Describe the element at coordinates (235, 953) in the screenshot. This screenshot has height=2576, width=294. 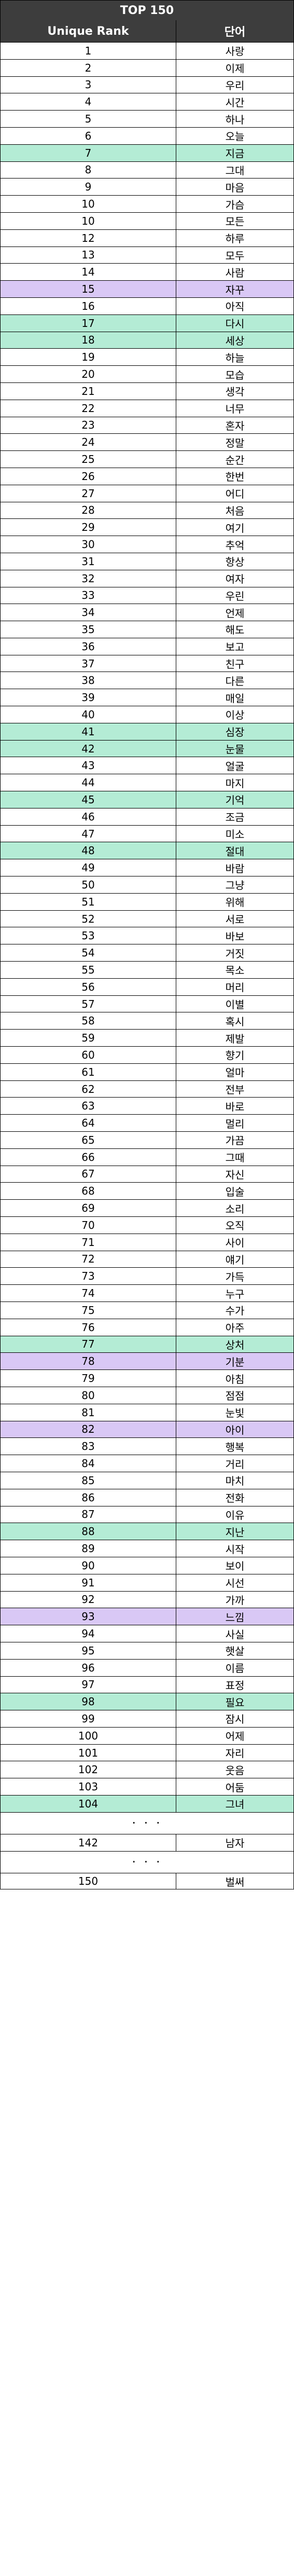
I see `word-cell: 거짓` at that location.